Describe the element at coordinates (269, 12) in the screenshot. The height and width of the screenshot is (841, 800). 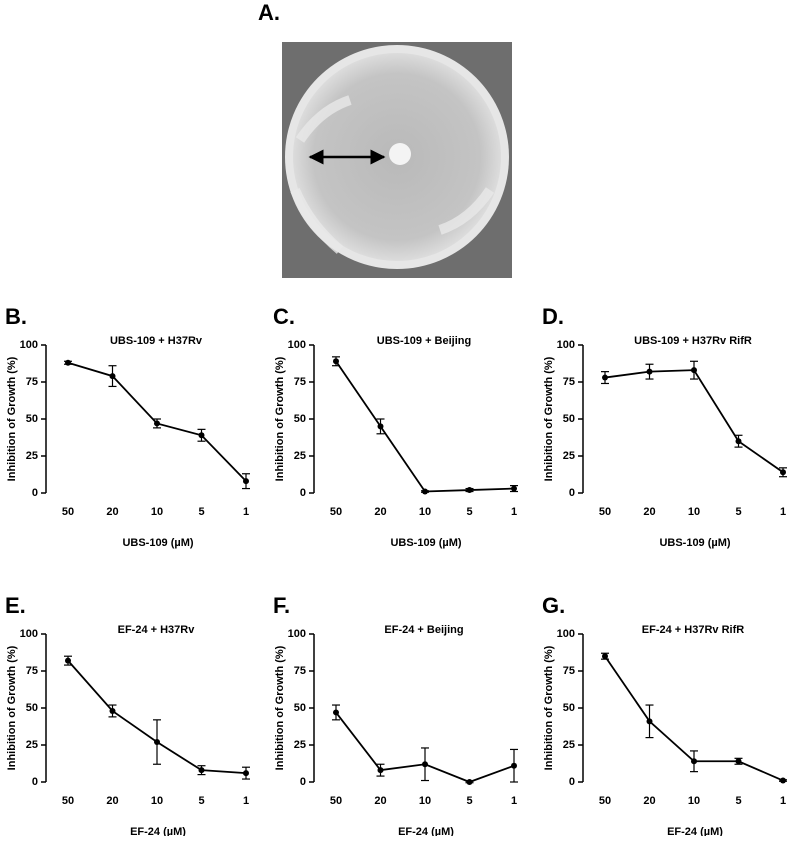
I see `panel-label: A.` at that location.